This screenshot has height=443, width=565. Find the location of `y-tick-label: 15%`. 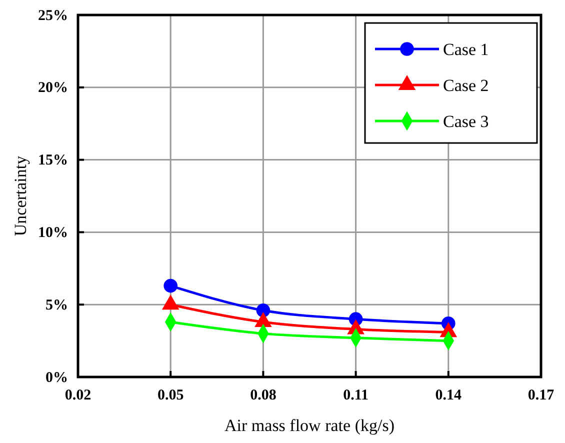

y-tick-label: 15% is located at coordinates (53, 160).